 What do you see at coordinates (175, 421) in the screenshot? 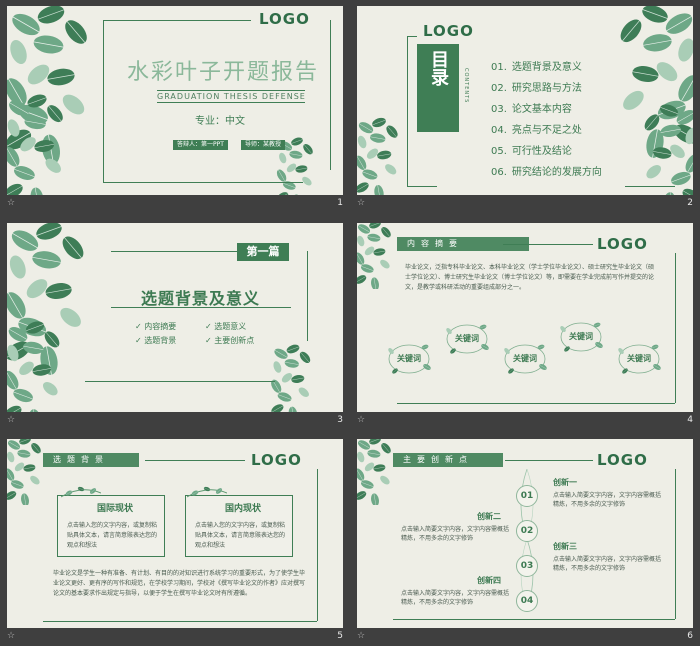
I see `slide-meta: ☆ 3` at bounding box center [175, 421].